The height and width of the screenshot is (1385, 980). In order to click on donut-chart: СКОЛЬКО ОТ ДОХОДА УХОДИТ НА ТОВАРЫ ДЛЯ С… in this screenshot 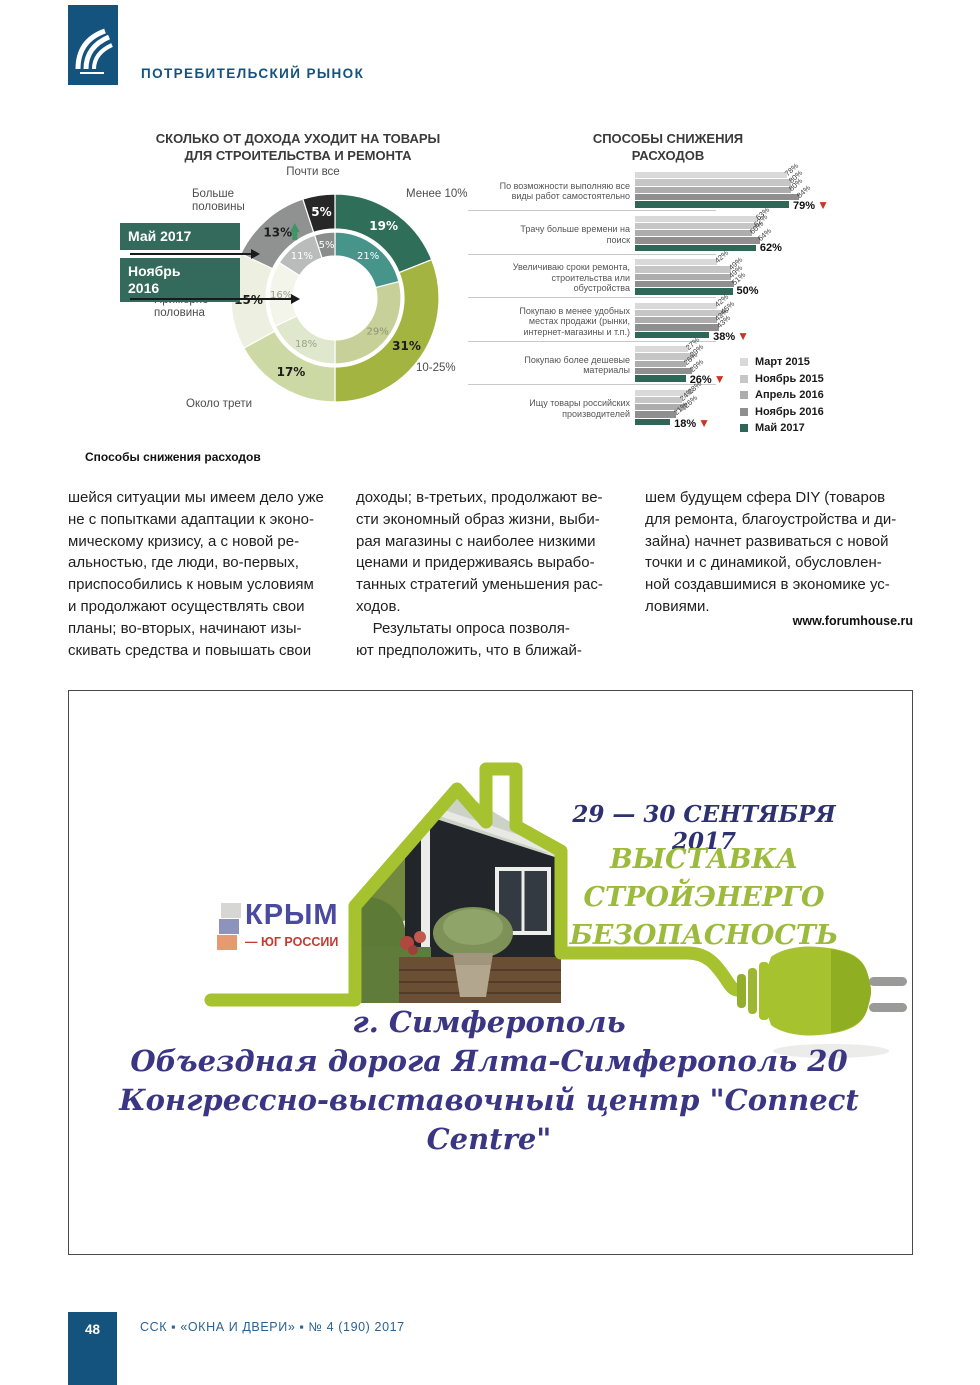, I will do `click(298, 288)`.